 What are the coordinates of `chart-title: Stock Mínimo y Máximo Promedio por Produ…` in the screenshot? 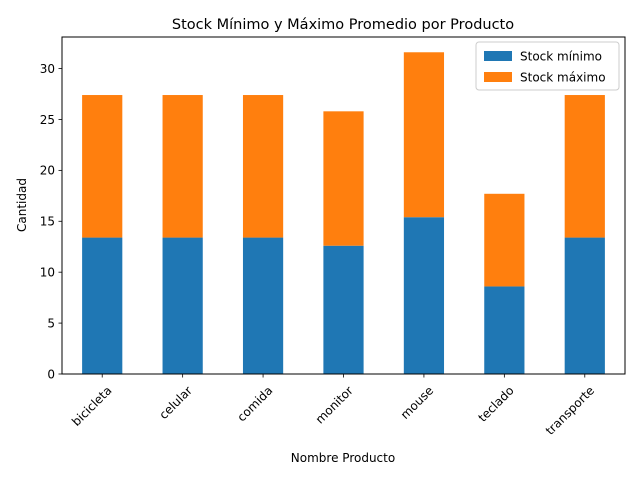 It's located at (343, 25).